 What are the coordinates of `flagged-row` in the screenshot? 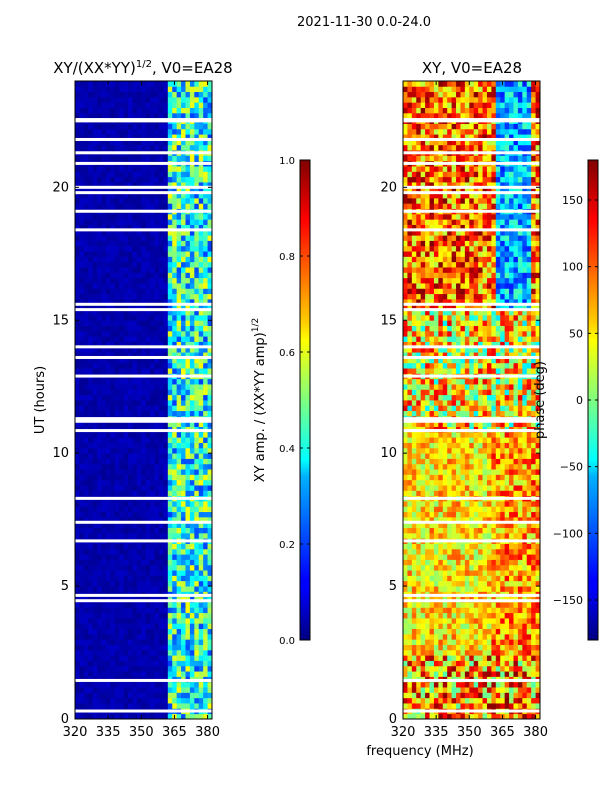 It's located at (143, 310).